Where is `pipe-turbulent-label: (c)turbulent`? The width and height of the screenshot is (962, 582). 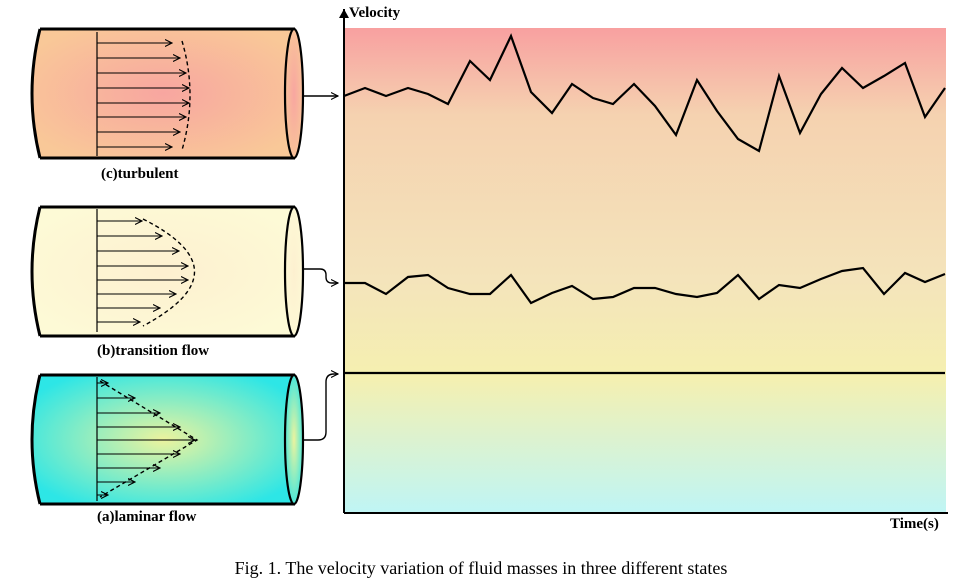
pipe-turbulent-label: (c)turbulent is located at coordinates (140, 174).